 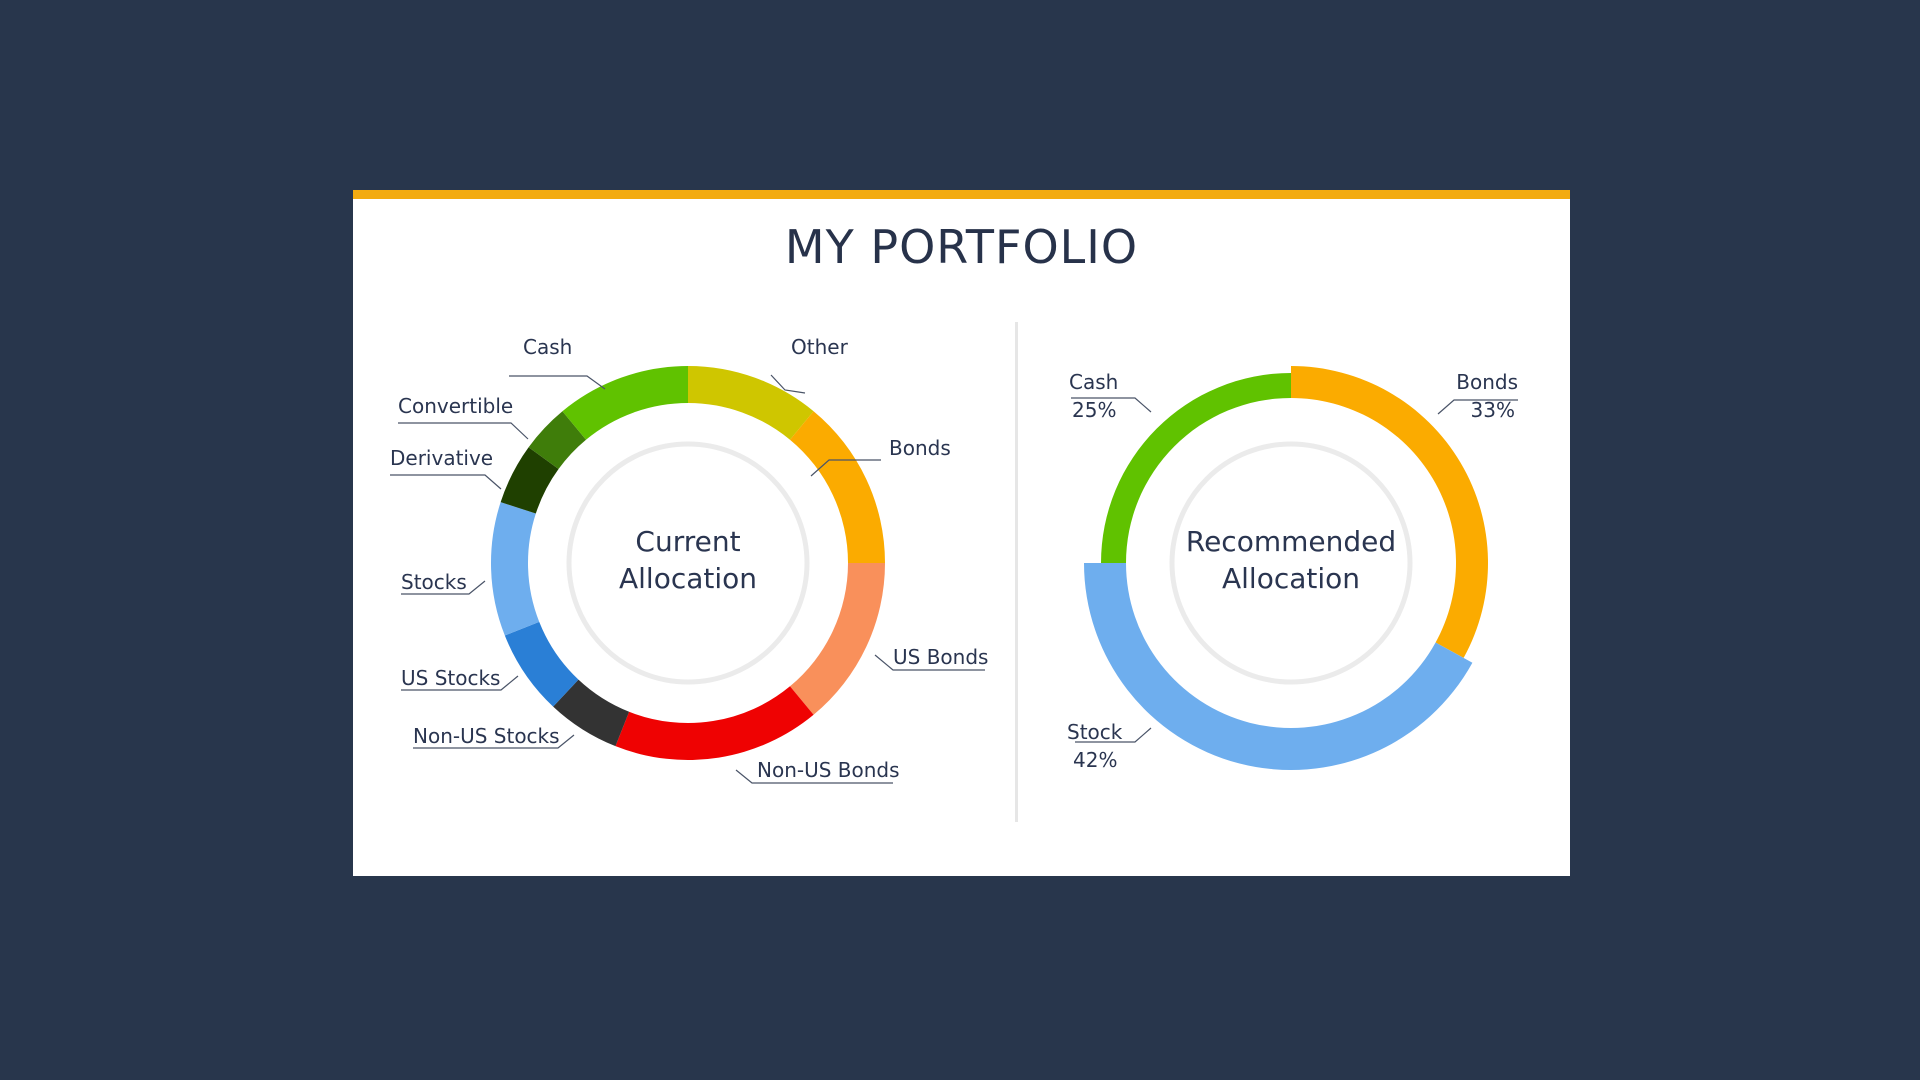 I want to click on leader-other, so click(x=788, y=384).